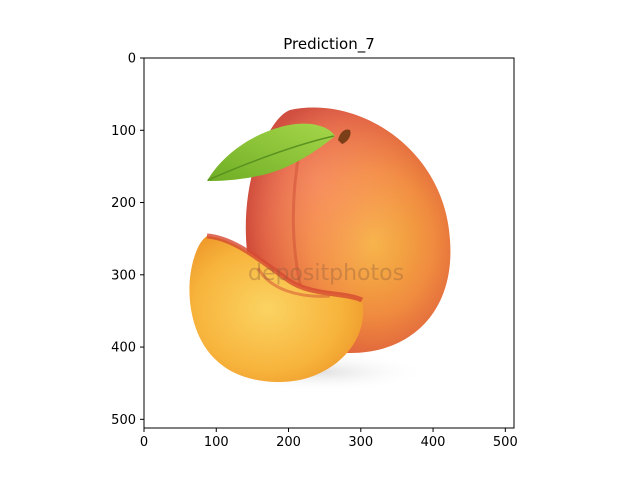 This screenshot has width=640, height=480. I want to click on peach-slice, so click(276, 309).